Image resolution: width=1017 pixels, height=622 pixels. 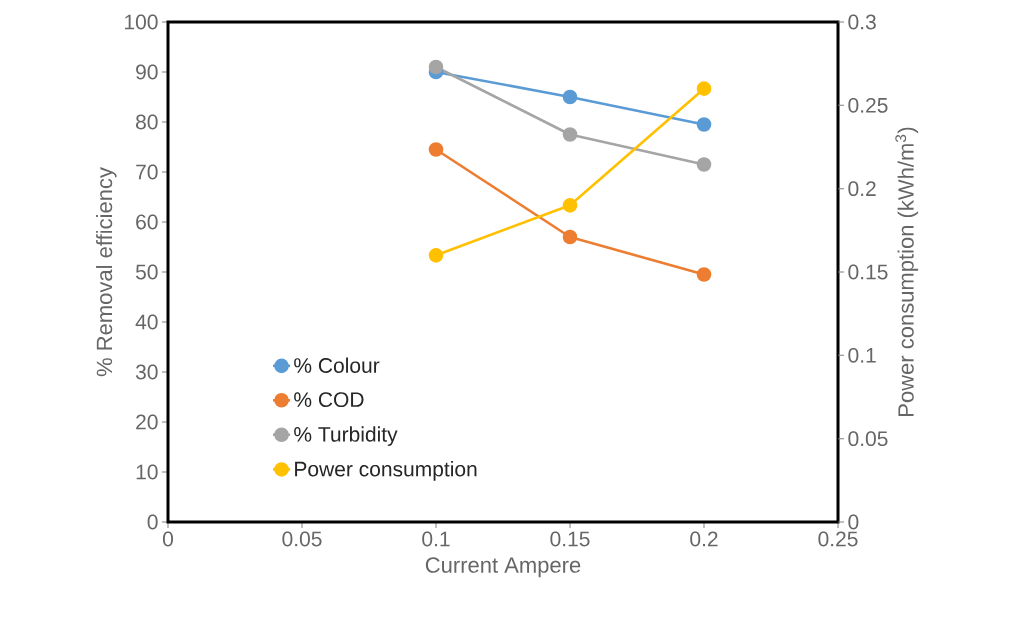 What do you see at coordinates (386, 471) in the screenshot?
I see `legend-label: Power consumption` at bounding box center [386, 471].